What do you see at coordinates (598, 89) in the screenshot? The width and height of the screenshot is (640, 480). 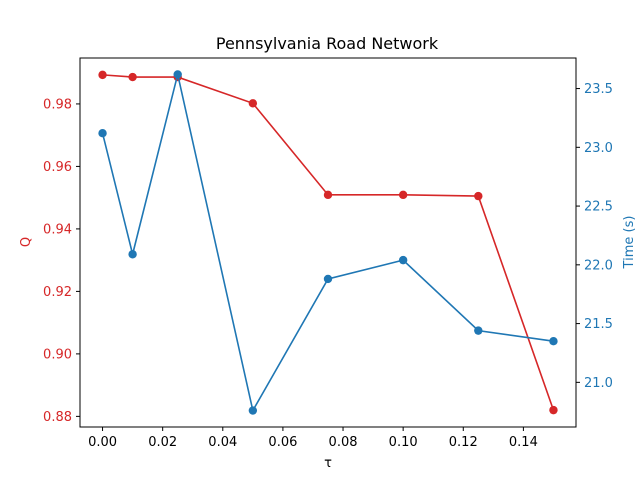 I see `right-y-tick-label: 23.5` at bounding box center [598, 89].